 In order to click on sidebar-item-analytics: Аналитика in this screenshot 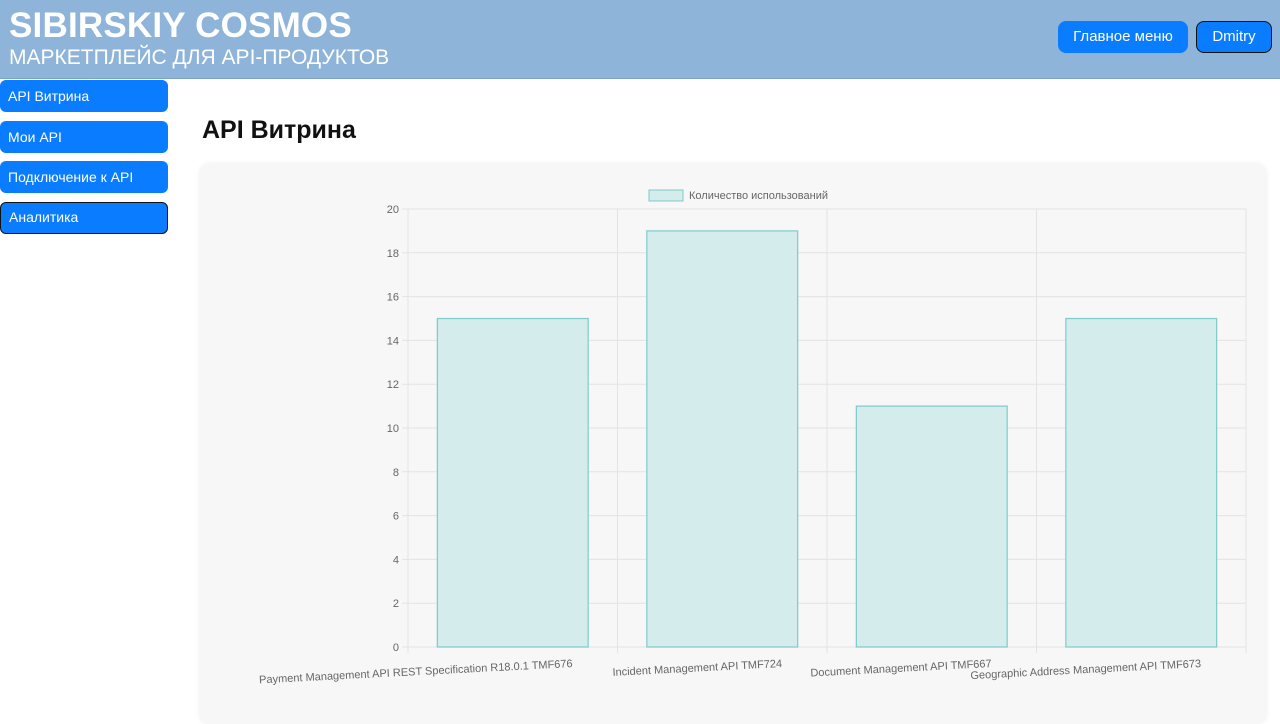, I will do `click(84, 218)`.